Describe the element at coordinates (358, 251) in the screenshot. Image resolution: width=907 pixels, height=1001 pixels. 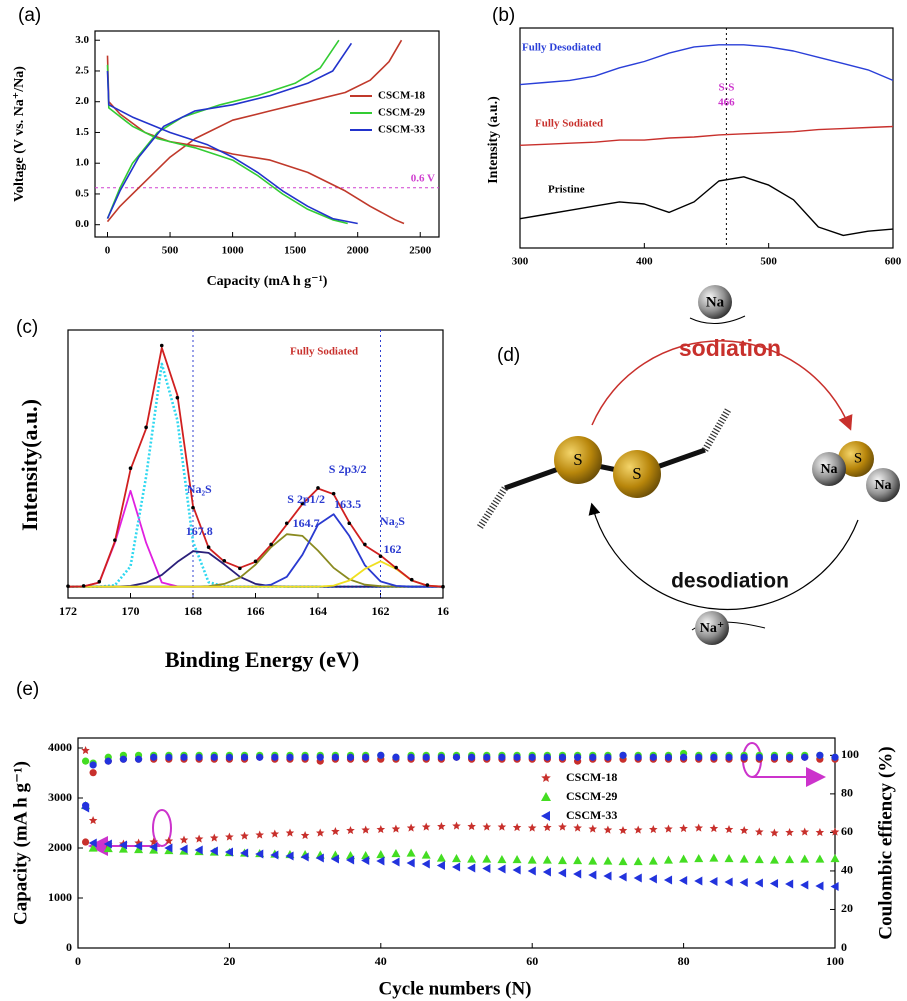
I see `x-tick-label: 2000` at that location.